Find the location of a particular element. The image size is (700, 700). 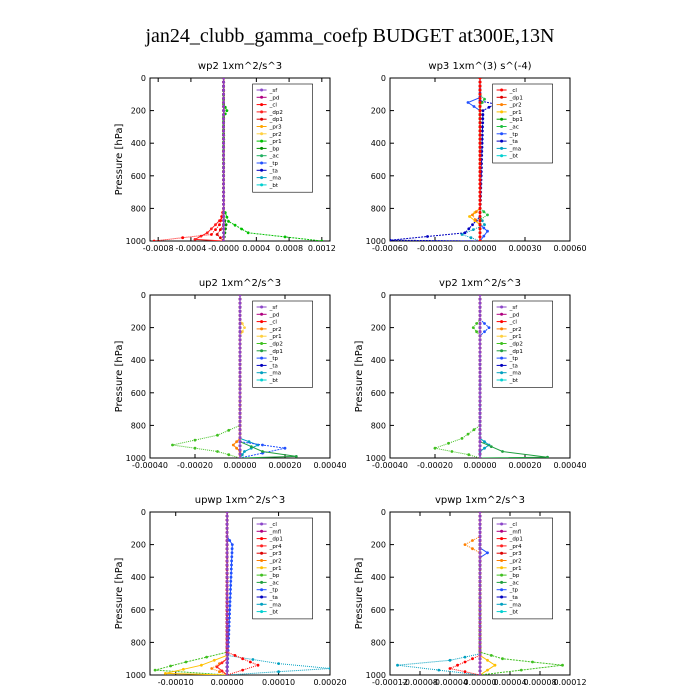

y-axis-label: Pressure [hPa] is located at coordinates (359, 377).